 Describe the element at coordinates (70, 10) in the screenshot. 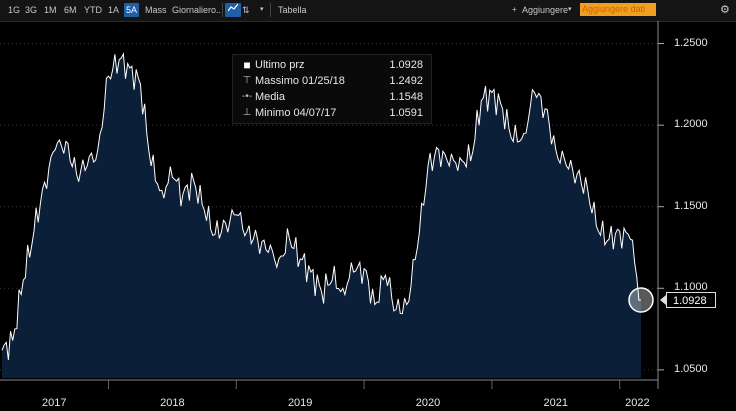

I see `period-6m: 6M` at that location.